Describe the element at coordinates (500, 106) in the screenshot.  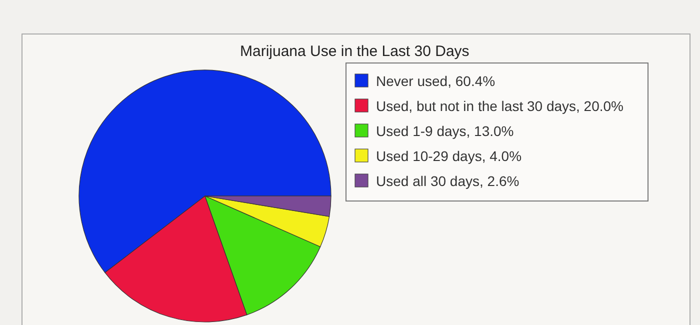
I see `legend-label: Used, but not in the last 30 days, 20.0%` at that location.